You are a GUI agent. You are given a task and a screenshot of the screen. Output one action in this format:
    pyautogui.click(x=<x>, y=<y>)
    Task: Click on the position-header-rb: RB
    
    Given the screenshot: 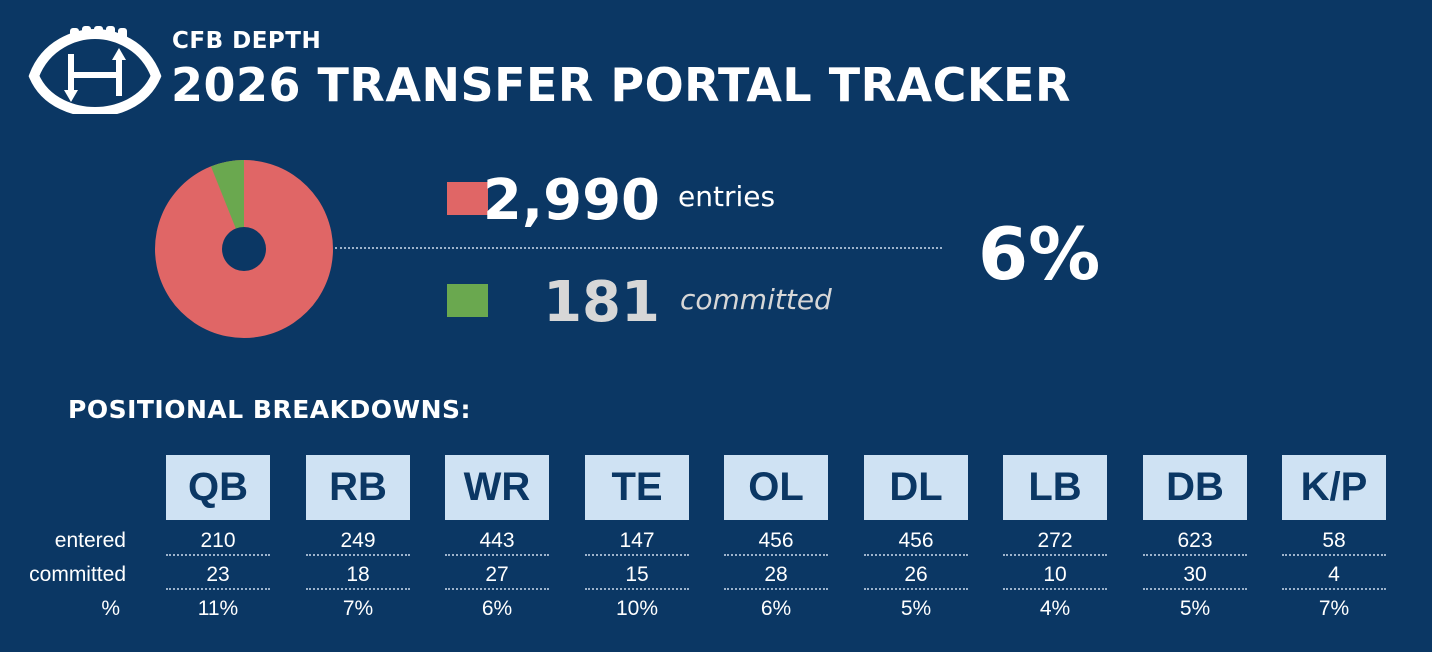 What is the action you would take?
    pyautogui.click(x=358, y=487)
    